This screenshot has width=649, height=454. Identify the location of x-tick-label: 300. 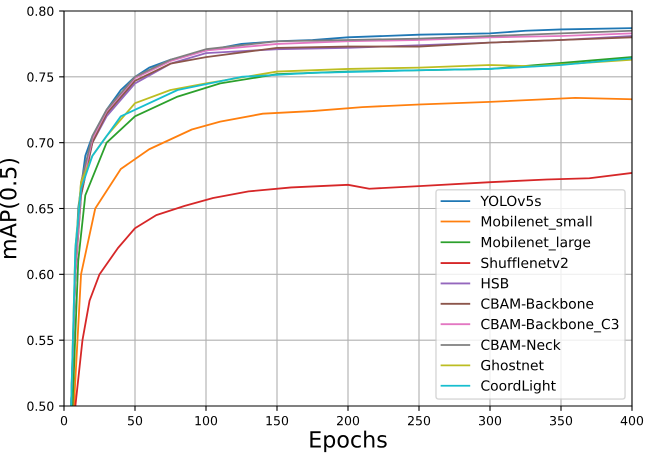
(490, 421).